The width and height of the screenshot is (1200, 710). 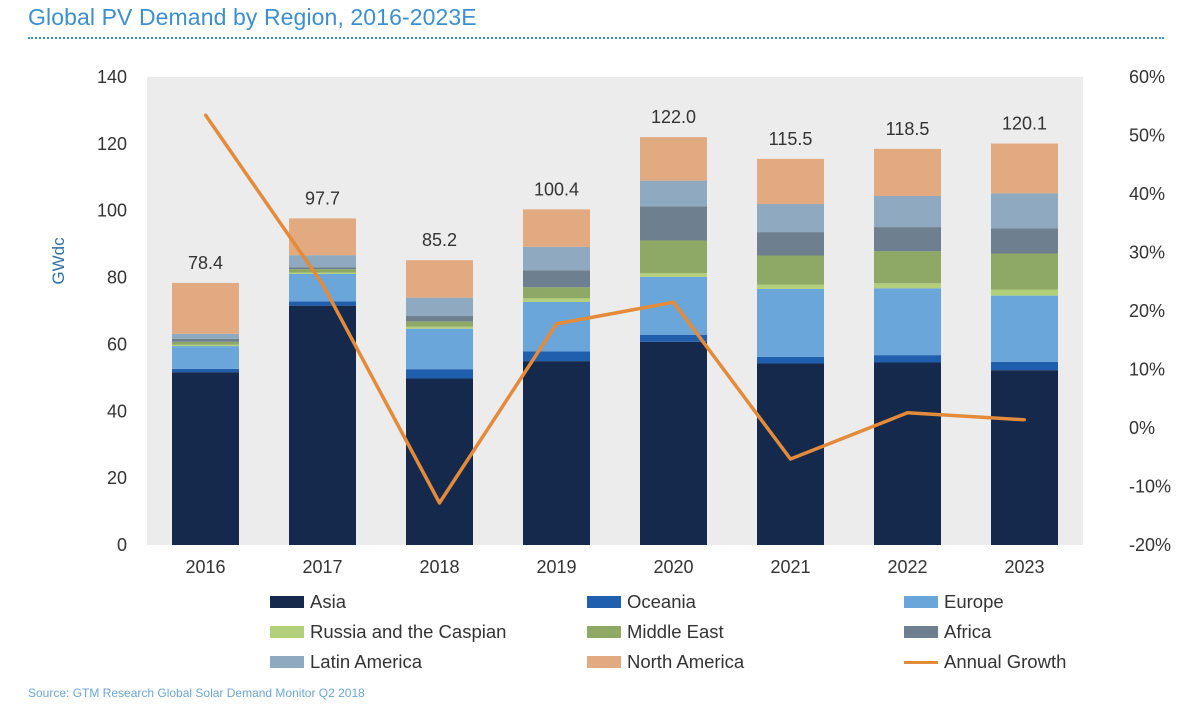 I want to click on x-tick-2020: 2020, so click(x=673, y=567).